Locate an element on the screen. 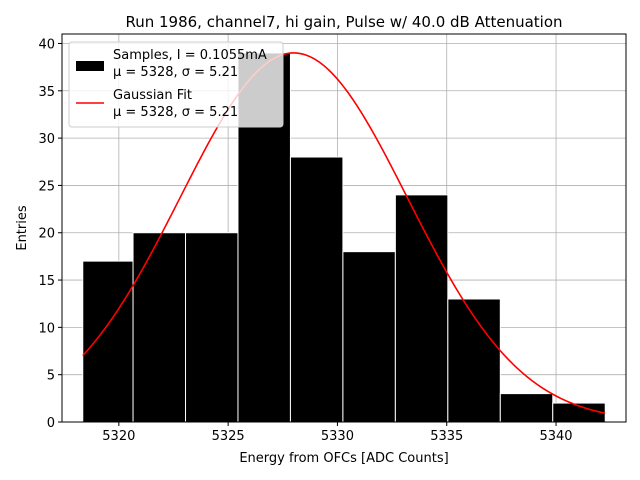 The image size is (640, 480). y-tick-label: 40 is located at coordinates (46, 44).